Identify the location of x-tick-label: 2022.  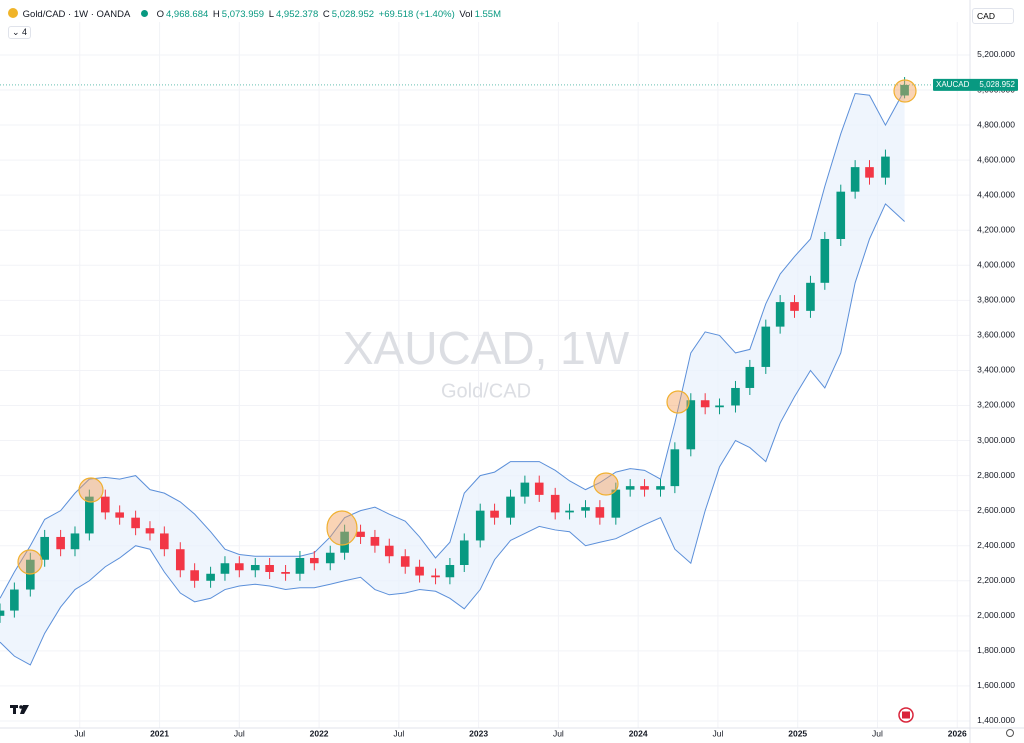
(319, 733).